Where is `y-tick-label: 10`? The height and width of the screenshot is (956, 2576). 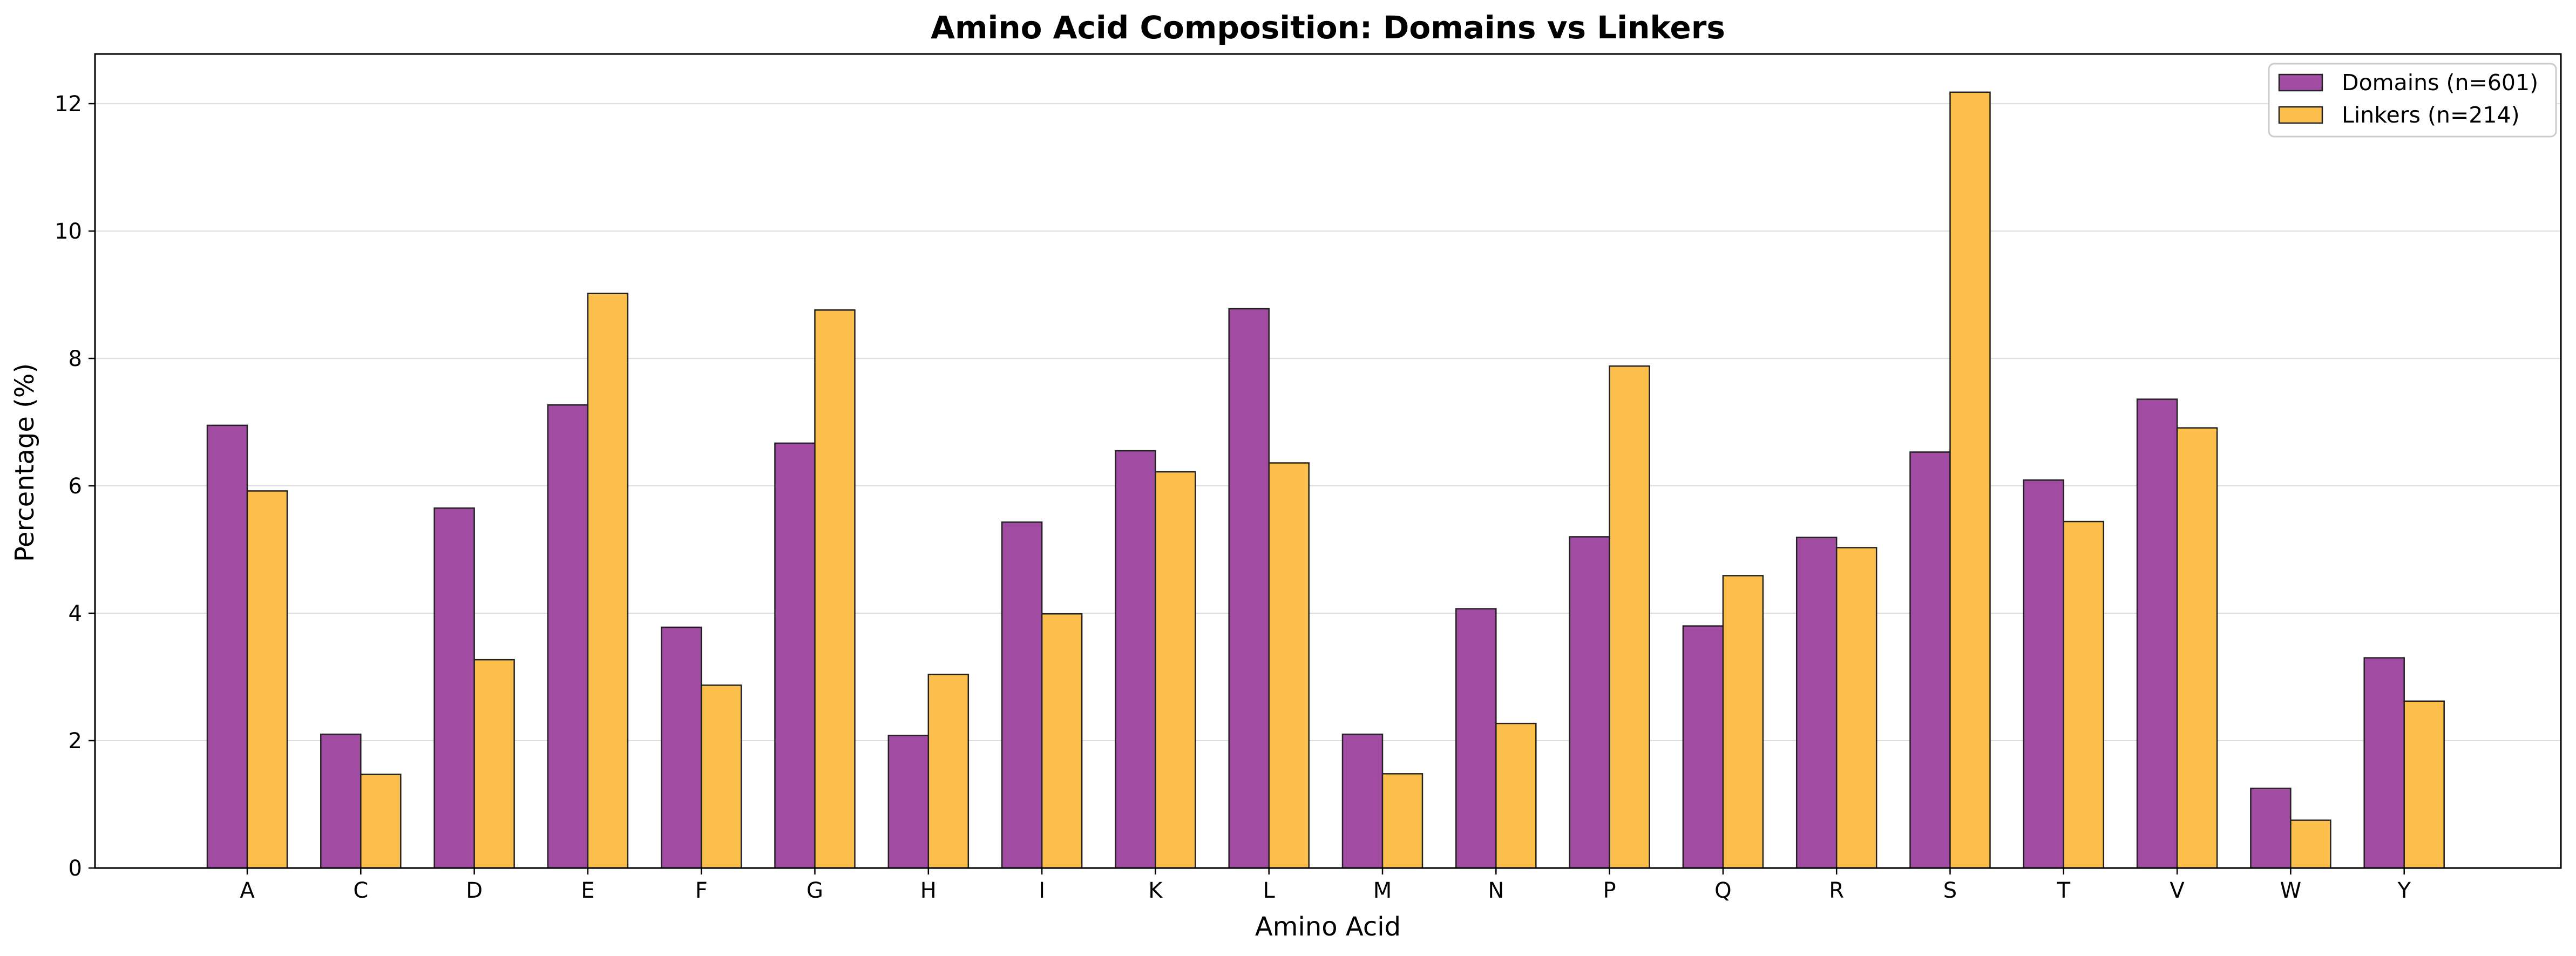
y-tick-label: 10 is located at coordinates (68, 232).